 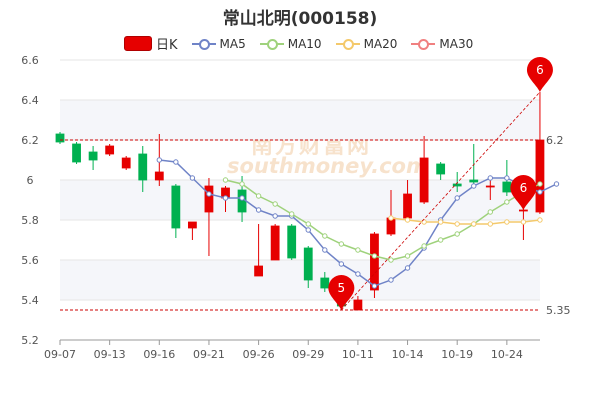 I want to click on ma30-line-icon, so click(x=423, y=44).